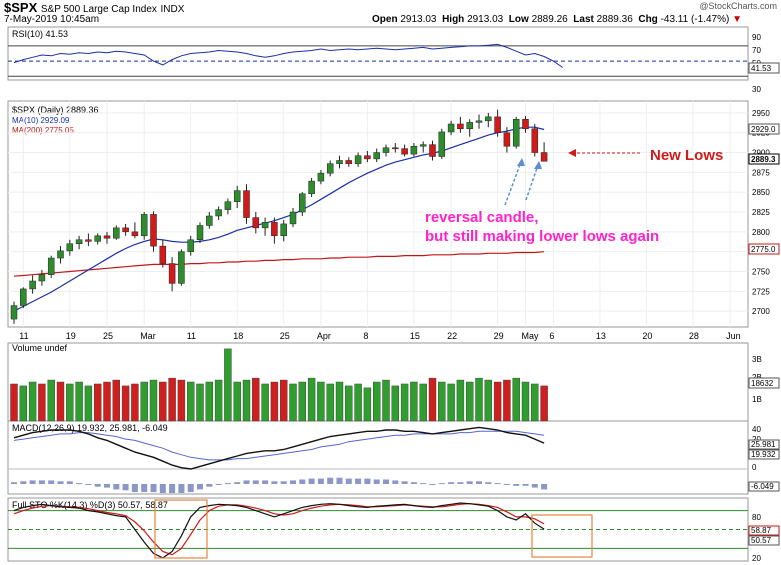 The height and width of the screenshot is (565, 781). I want to click on last-tag-box, so click(764, 159).